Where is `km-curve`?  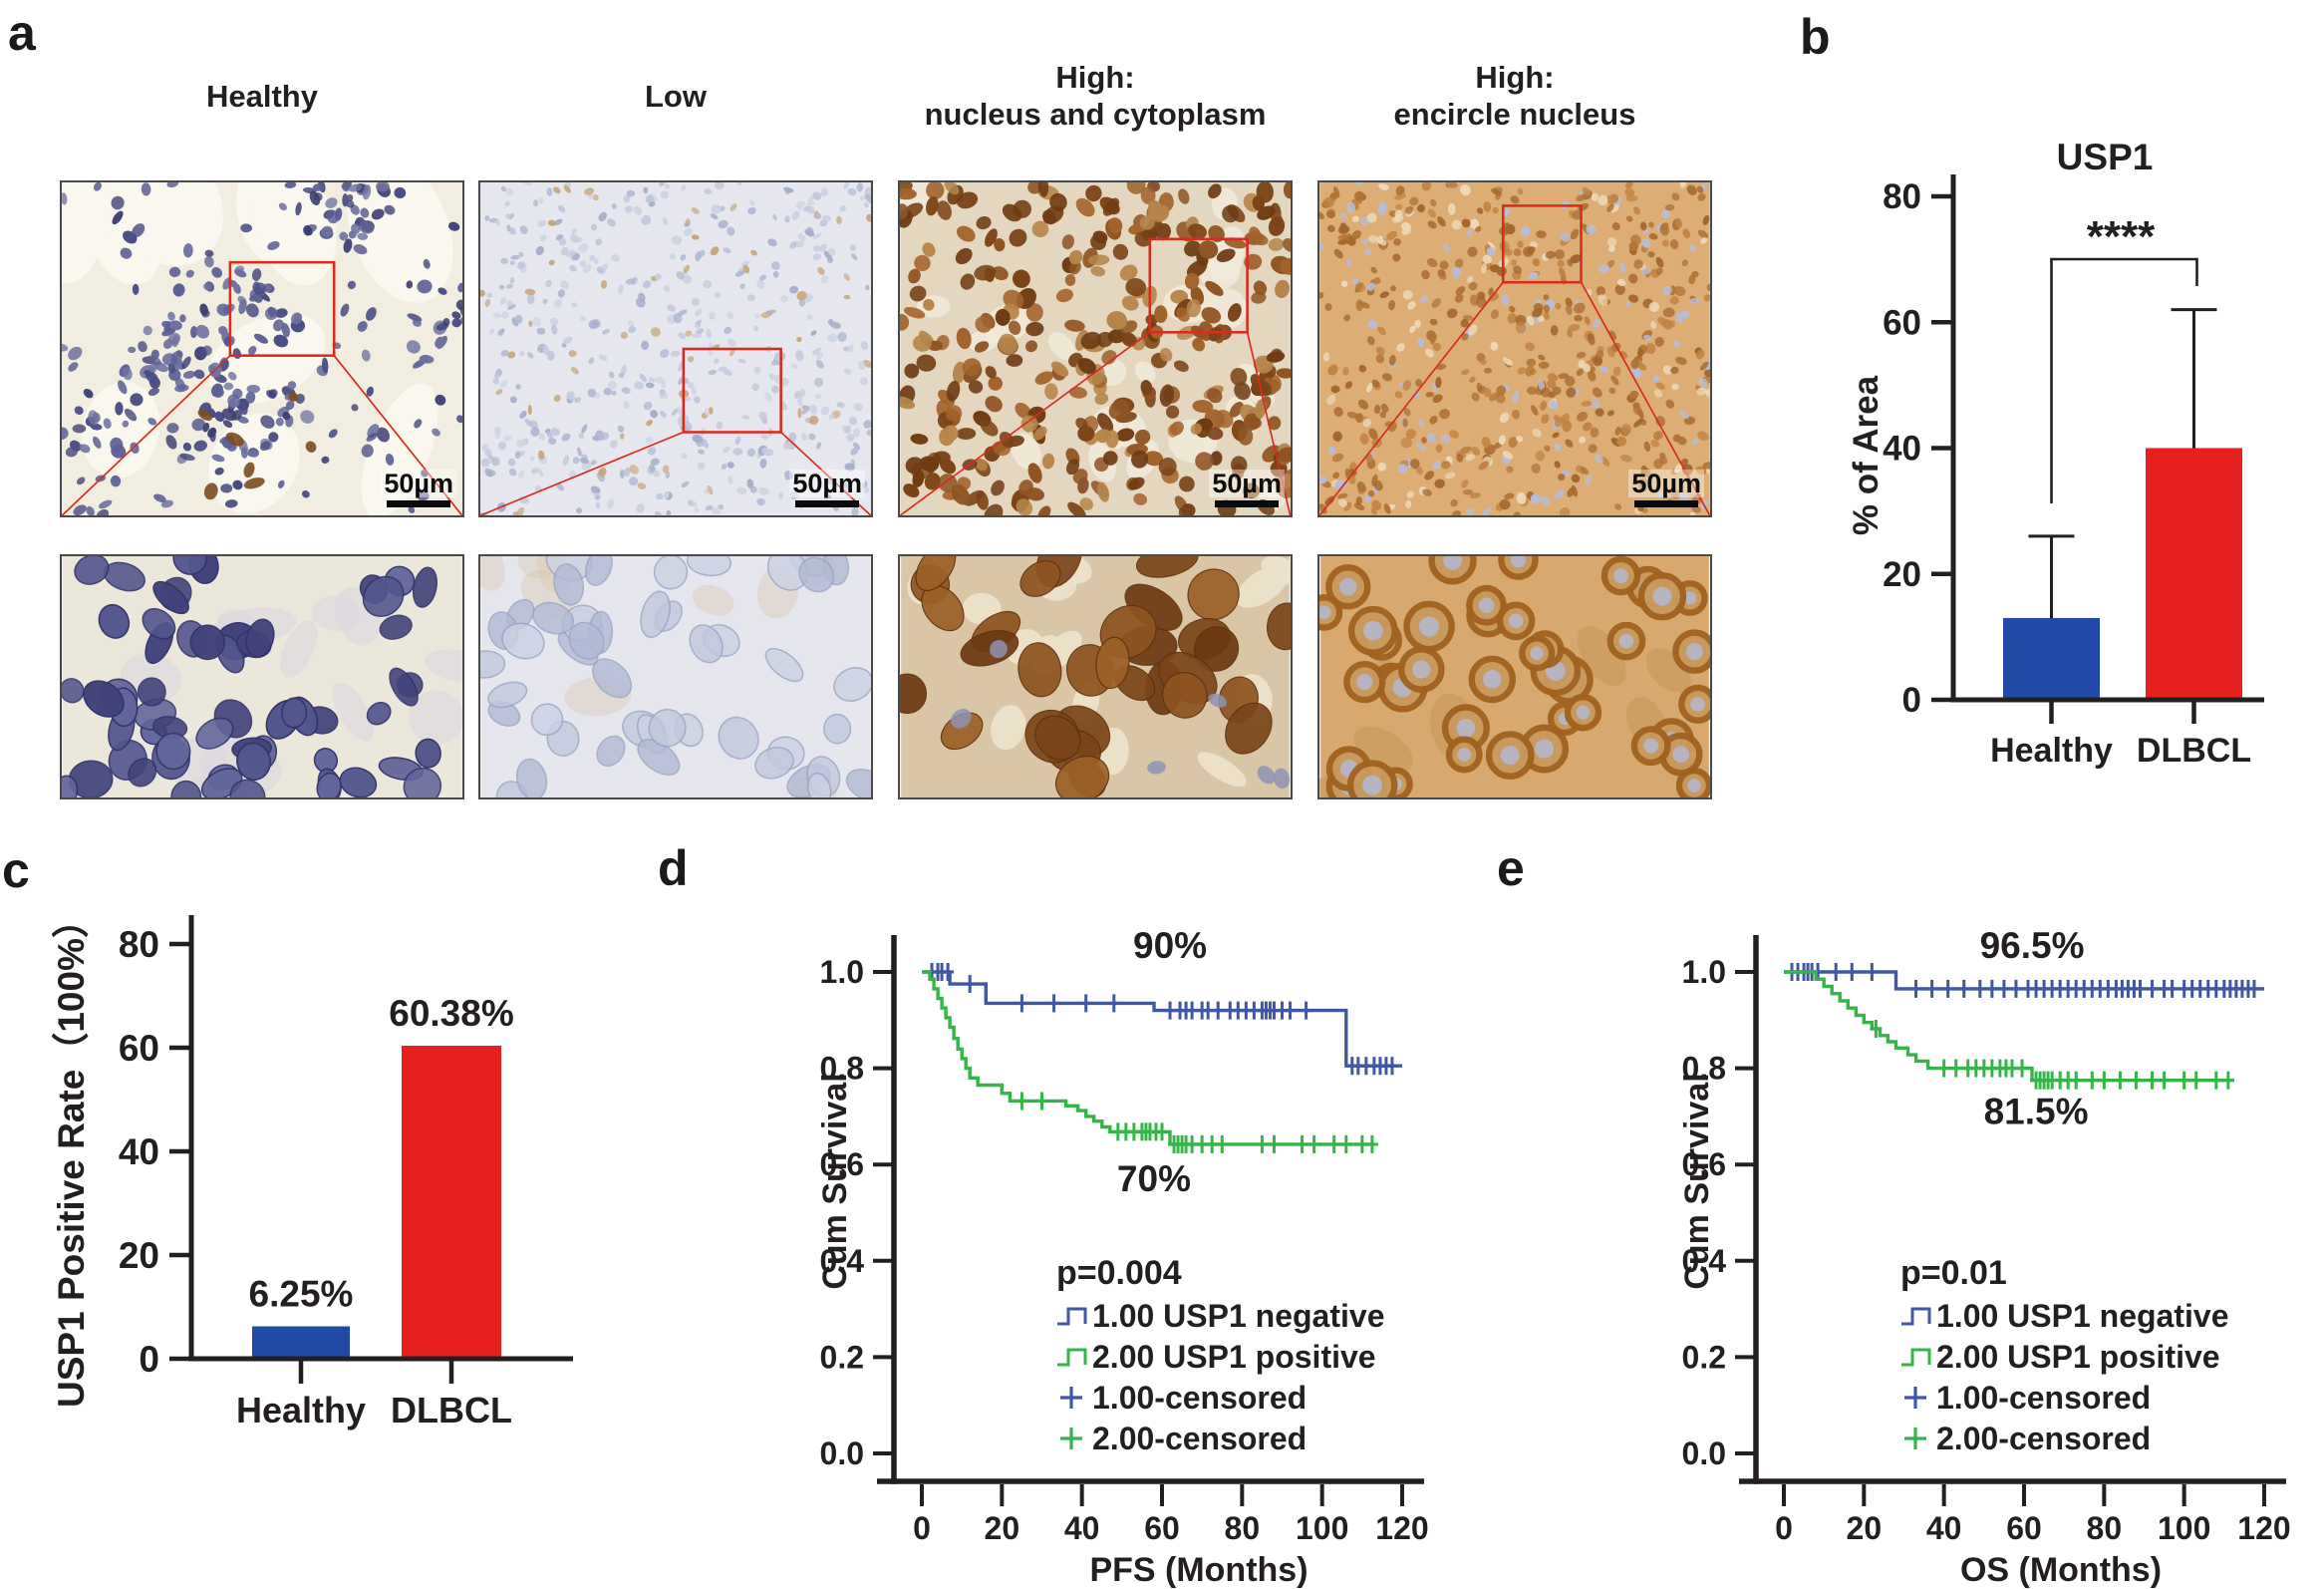
km-curve is located at coordinates (1148, 1058).